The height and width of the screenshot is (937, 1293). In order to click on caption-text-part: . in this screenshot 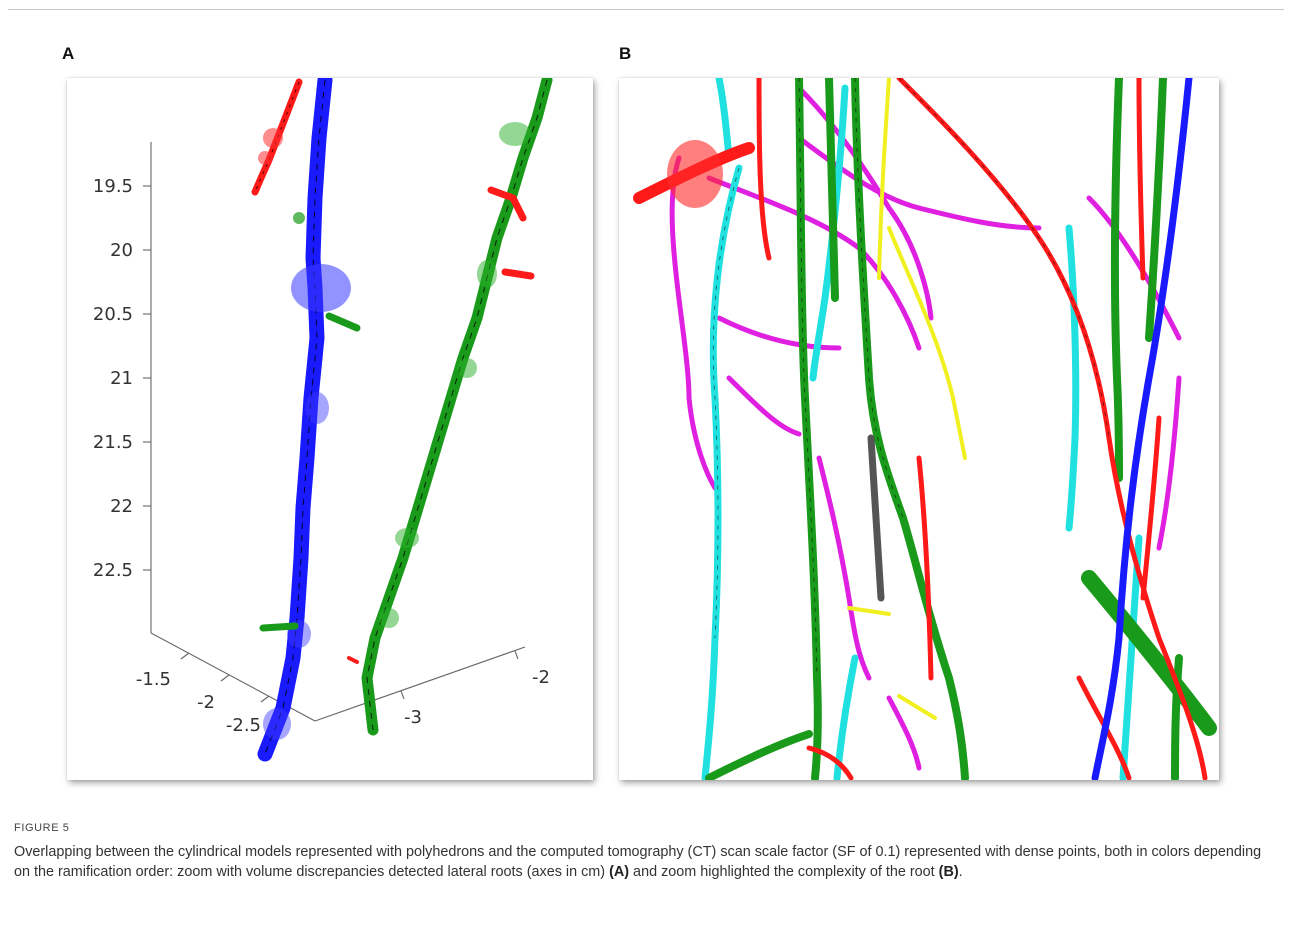, I will do `click(960, 872)`.